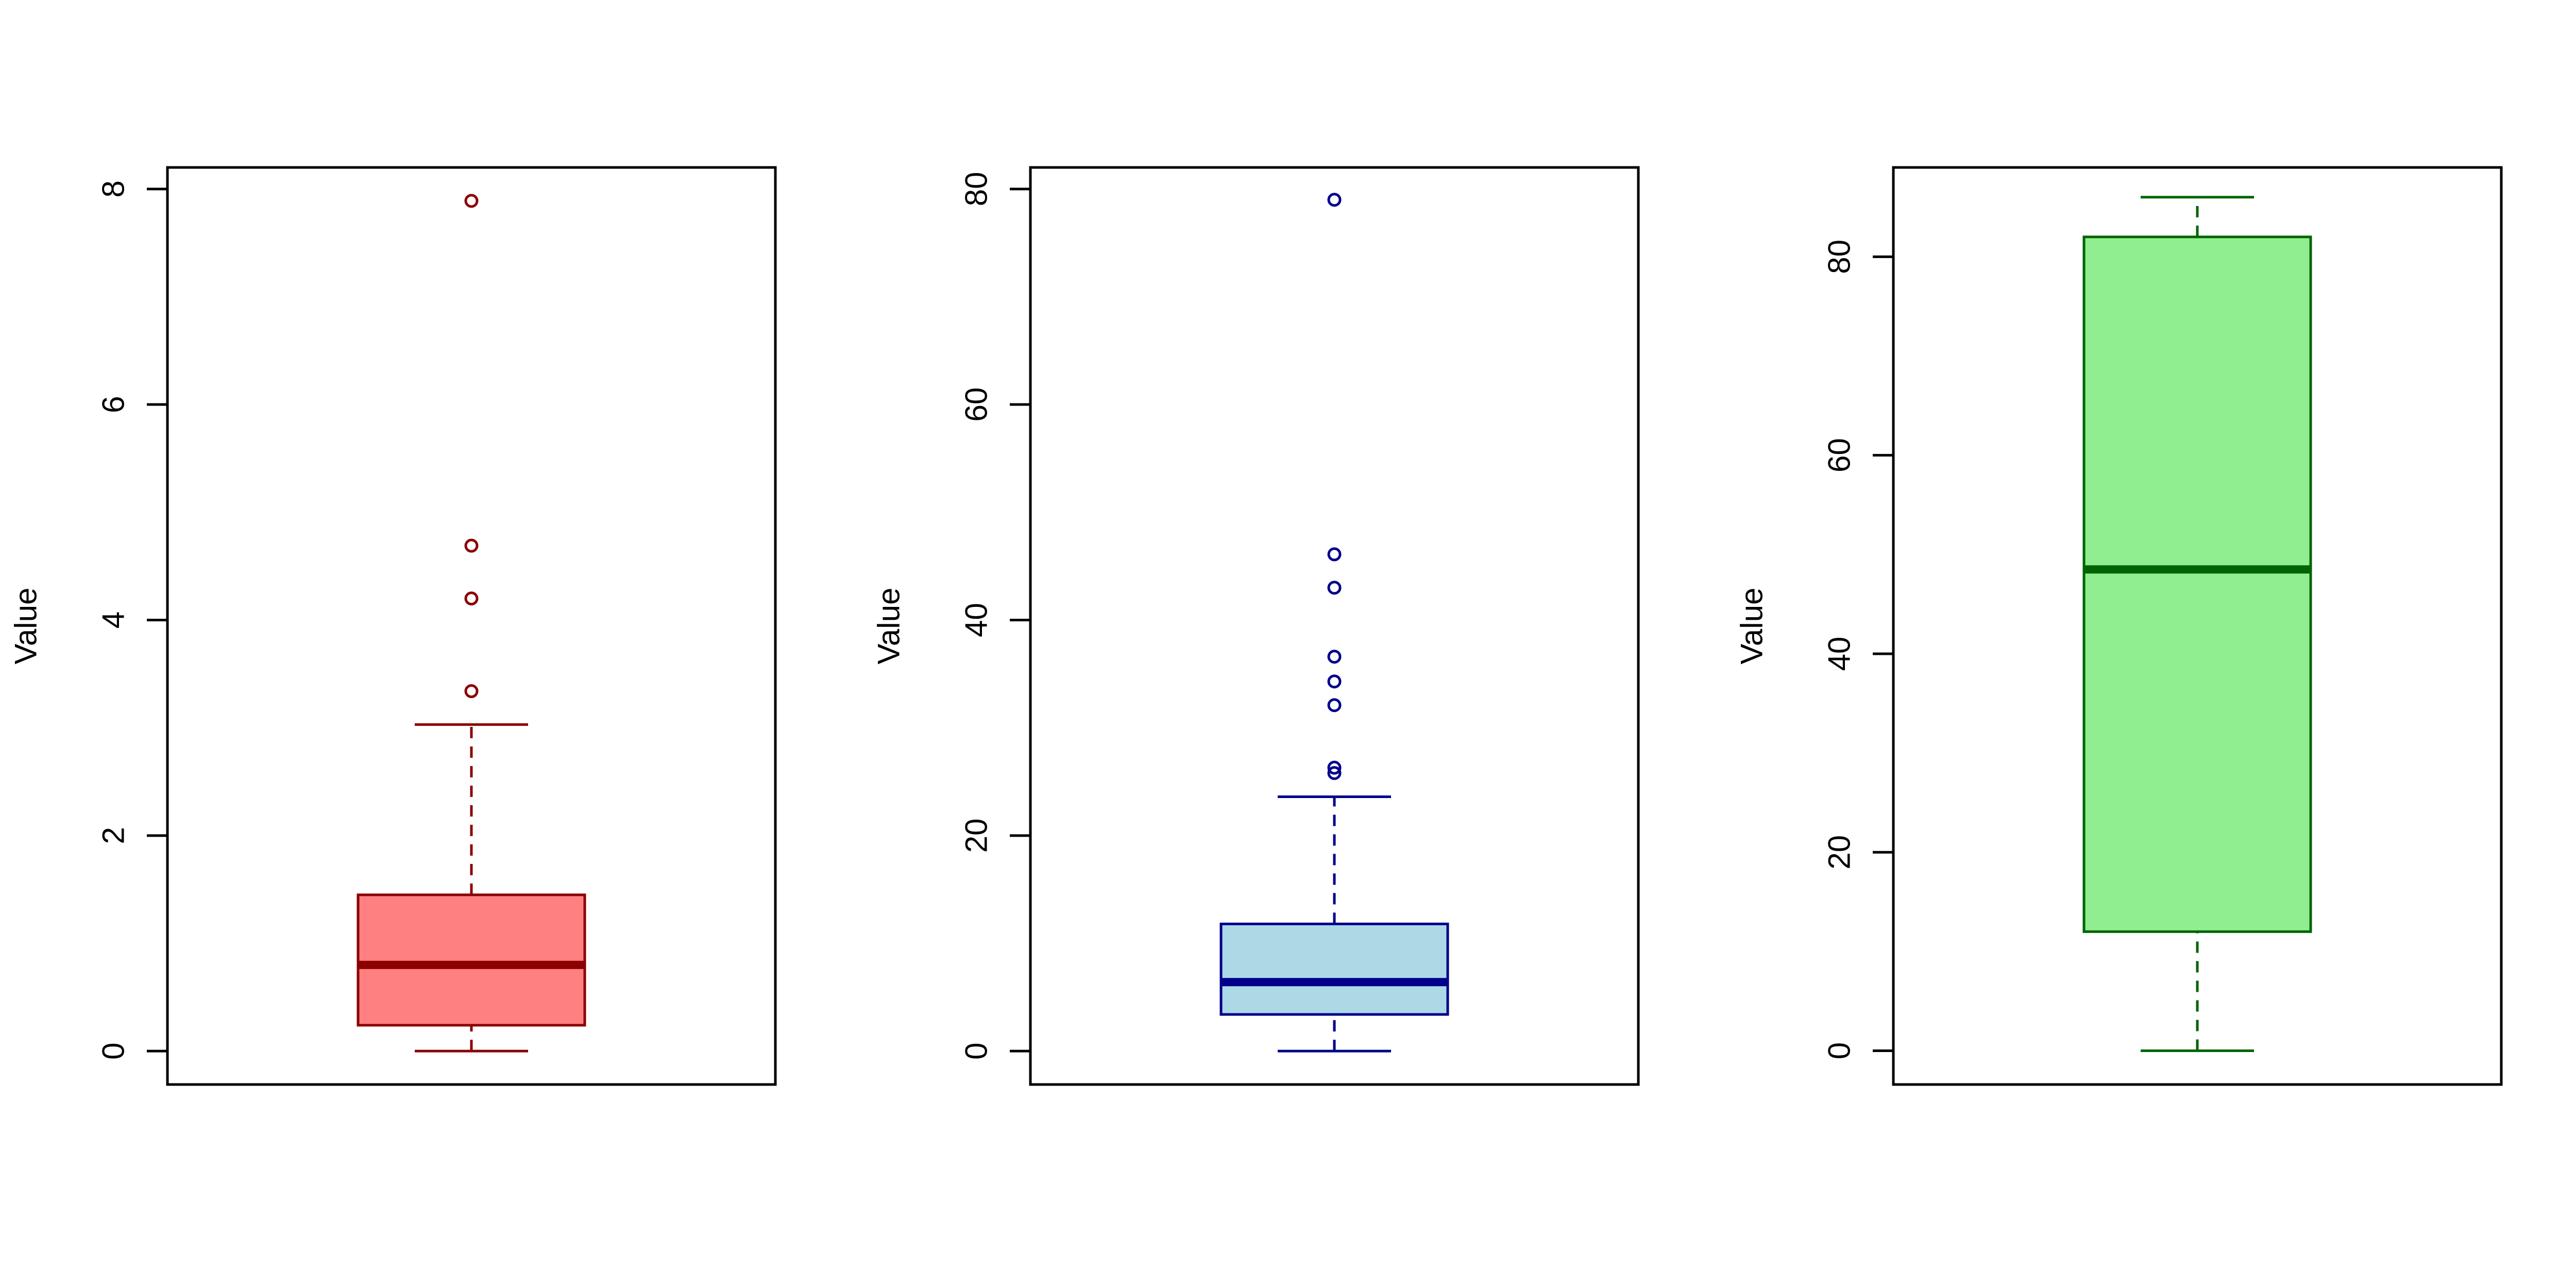 This screenshot has width=2576, height=1288. I want to click on y-axis: 0 2 4 6 8, so click(131, 620).